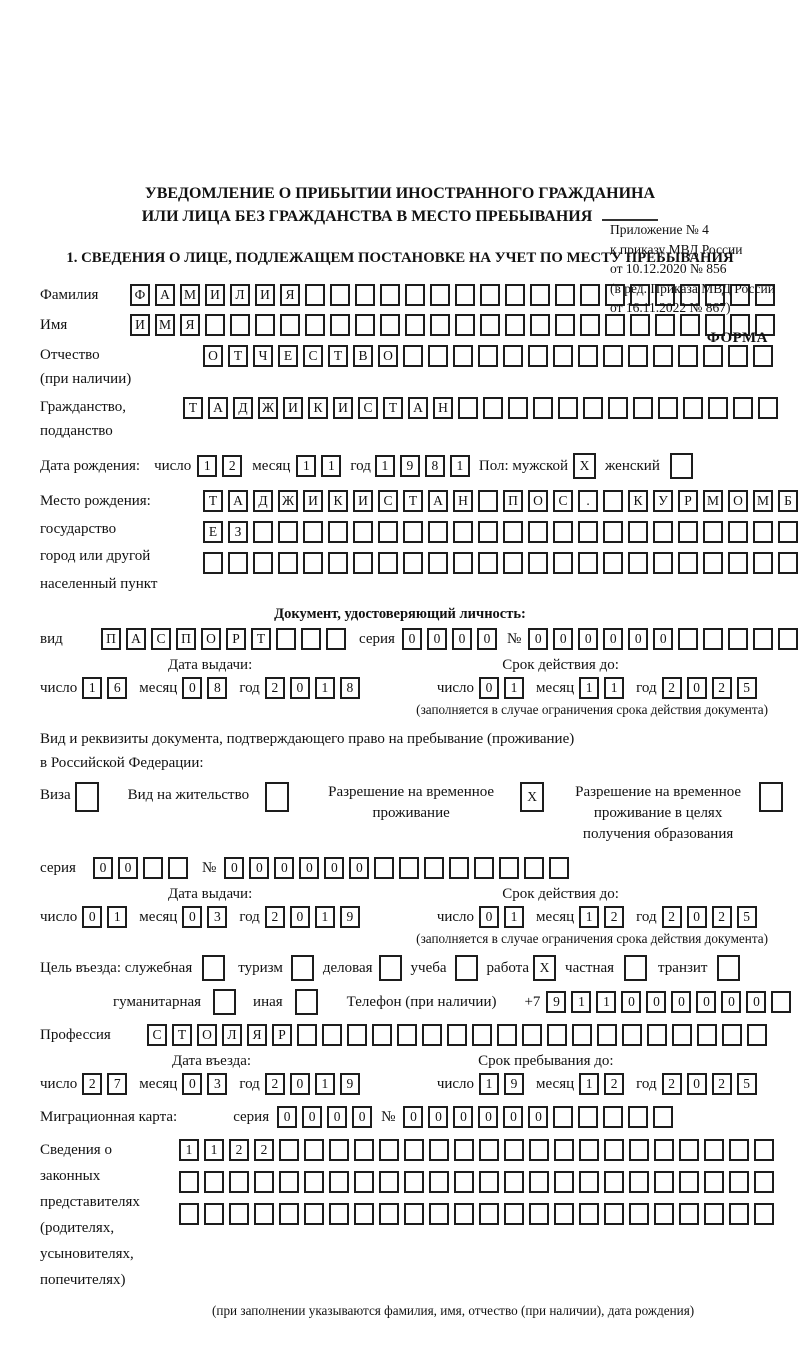 The width and height of the screenshot is (800, 1345). I want to click on female-checkbox, so click(683, 466).